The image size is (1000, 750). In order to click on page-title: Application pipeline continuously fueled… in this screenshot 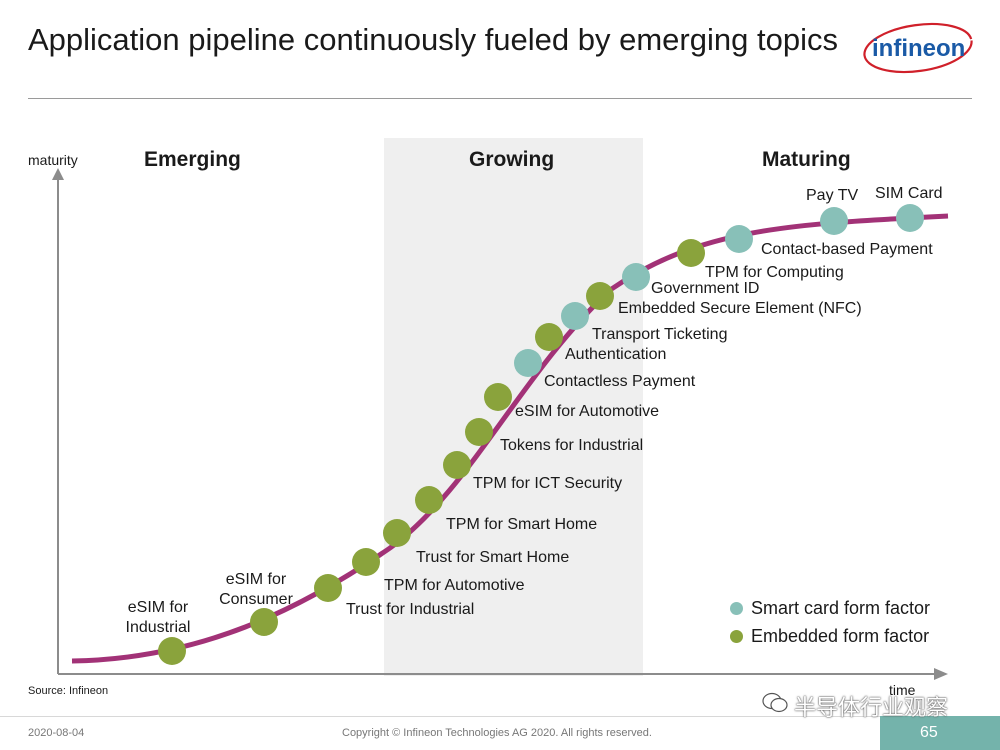, I will do `click(433, 39)`.